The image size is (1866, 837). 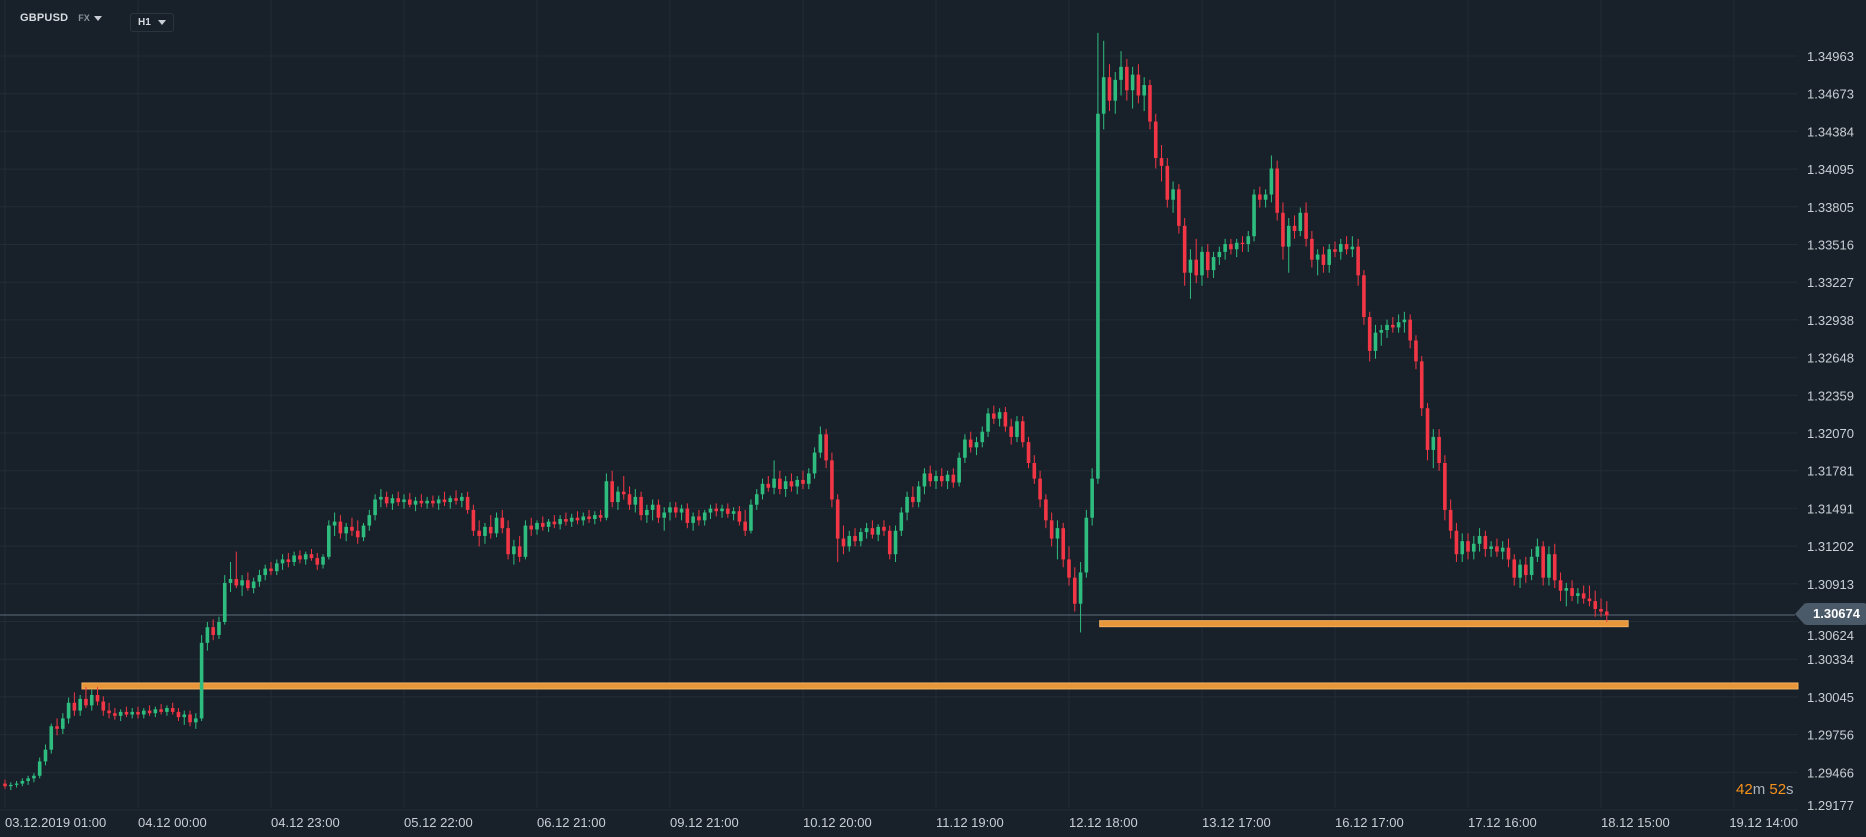 What do you see at coordinates (84, 18) in the screenshot?
I see `market-label: FX` at bounding box center [84, 18].